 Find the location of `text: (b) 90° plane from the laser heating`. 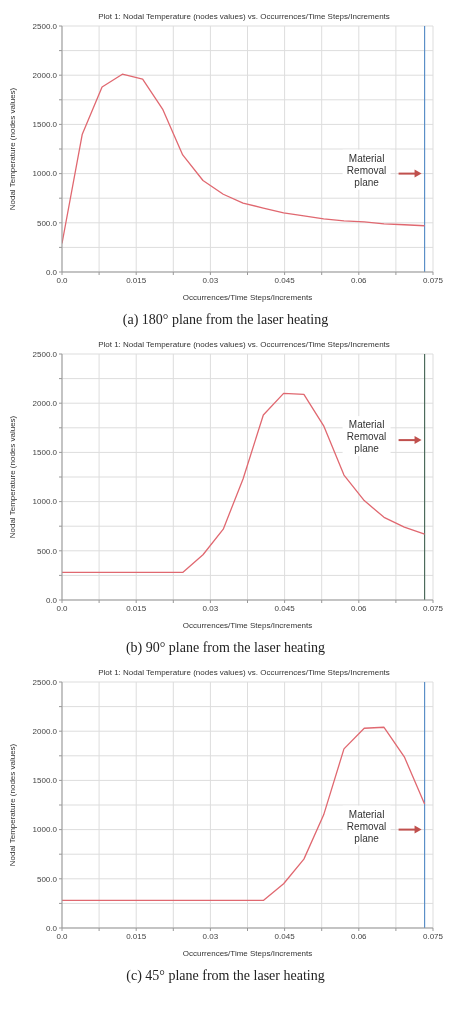

text: (b) 90° plane from the laser heating is located at coordinates (225, 648).